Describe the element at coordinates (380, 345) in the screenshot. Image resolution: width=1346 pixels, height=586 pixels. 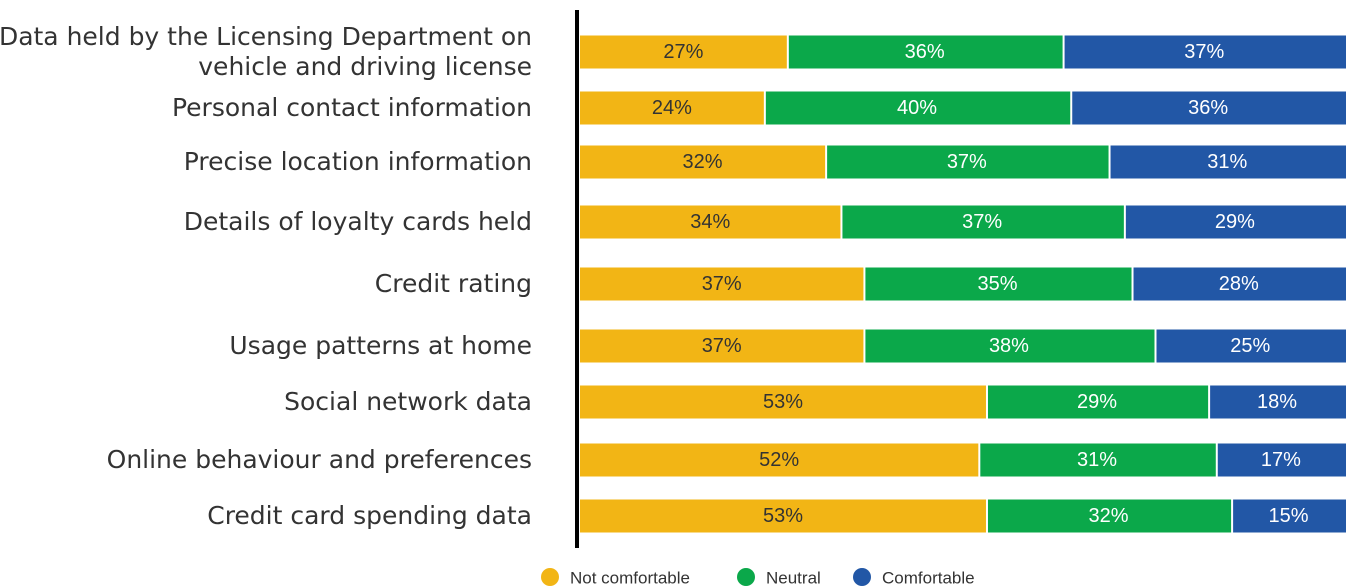
I see `category-label: Usage patterns at home` at that location.